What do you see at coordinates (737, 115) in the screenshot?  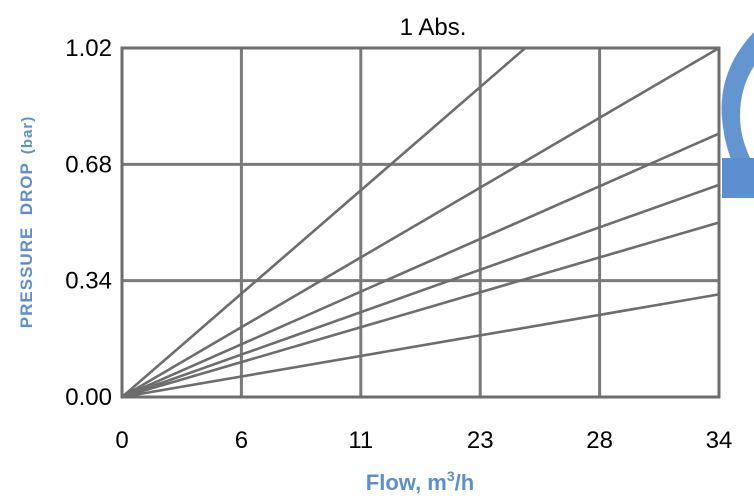 I see `decorative-c-shape` at bounding box center [737, 115].